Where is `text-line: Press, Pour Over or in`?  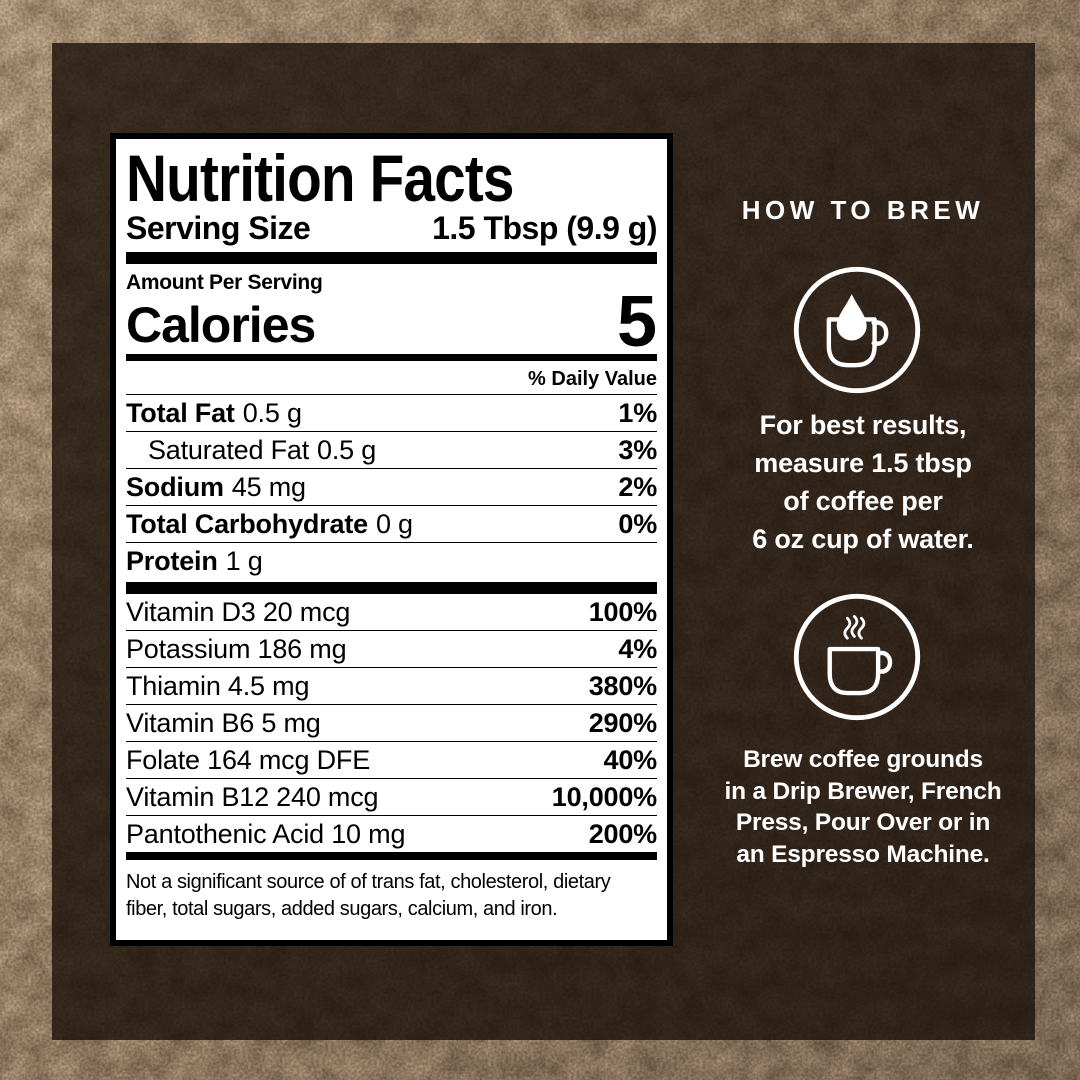 text-line: Press, Pour Over or in is located at coordinates (863, 822).